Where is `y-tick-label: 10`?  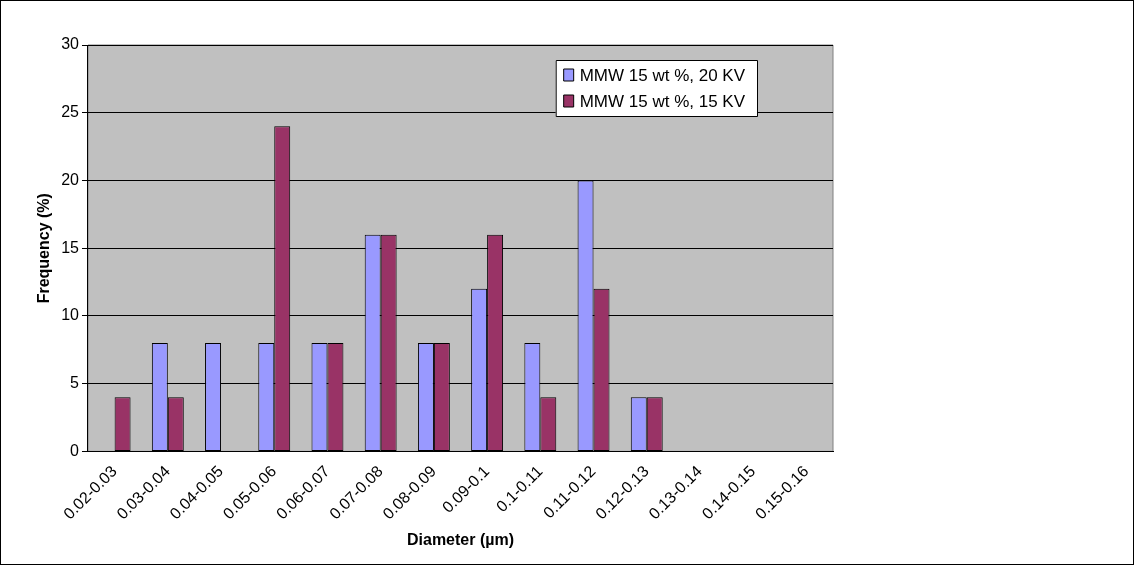
y-tick-label: 10 is located at coordinates (70, 315).